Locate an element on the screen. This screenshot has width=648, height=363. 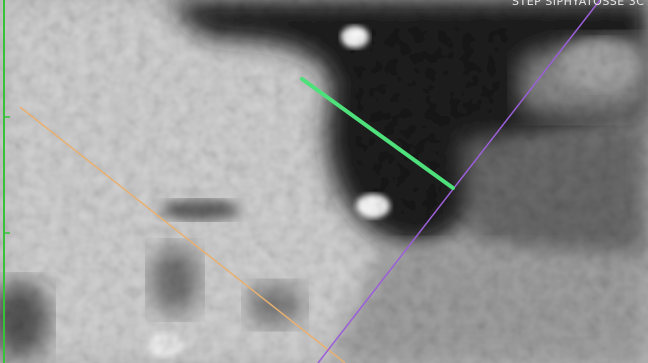
left-ruler is located at coordinates (6, 181).